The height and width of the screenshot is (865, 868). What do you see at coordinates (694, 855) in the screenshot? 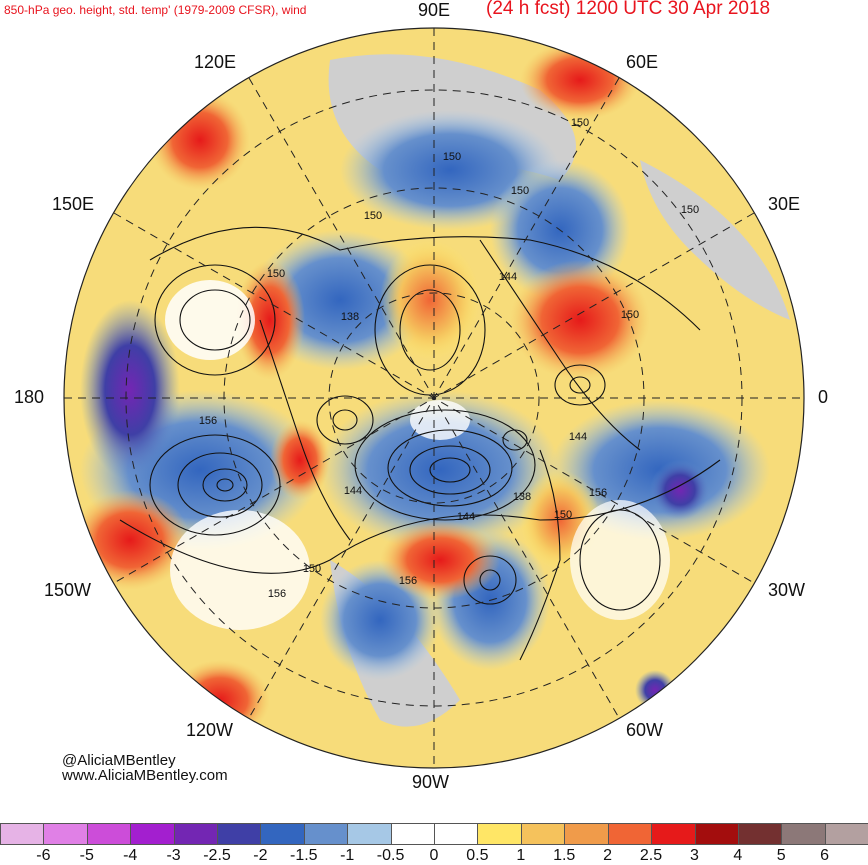
I see `colorbar-tick-label: 3` at bounding box center [694, 855].